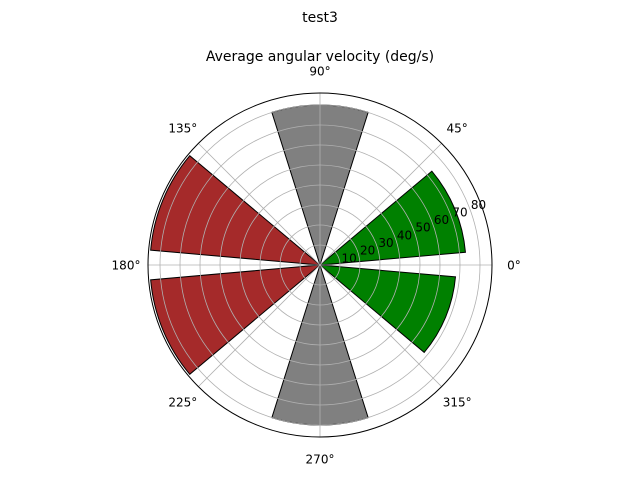 The image size is (640, 480). I want to click on theta-tick-label-0: 0°, so click(514, 266).